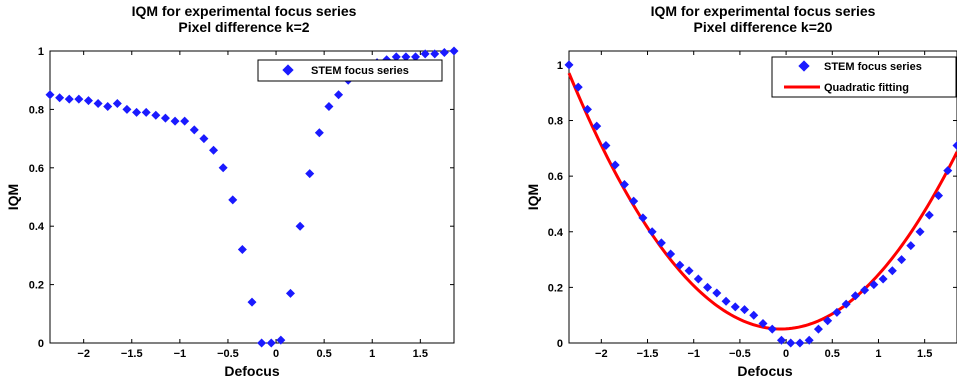  What do you see at coordinates (764, 371) in the screenshot?
I see `chart-right-x-axis-label: Defocus` at bounding box center [764, 371].